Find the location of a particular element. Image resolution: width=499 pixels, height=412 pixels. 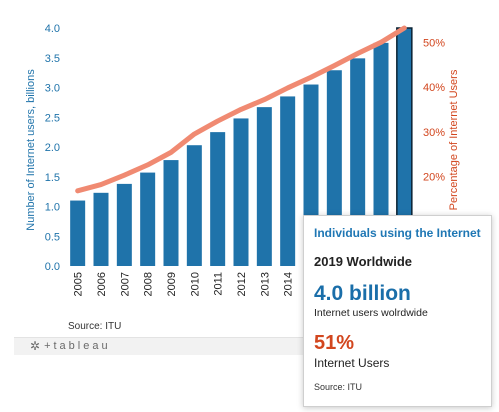

y-tick-label: 0.5 is located at coordinates (52, 237).